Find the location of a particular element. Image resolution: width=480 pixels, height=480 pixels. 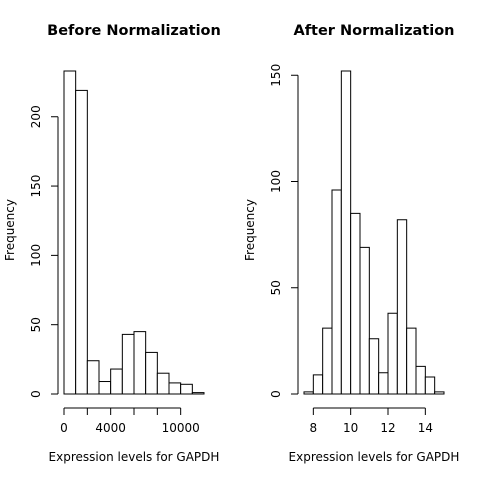

x-tick-label: 10000 is located at coordinates (181, 428).